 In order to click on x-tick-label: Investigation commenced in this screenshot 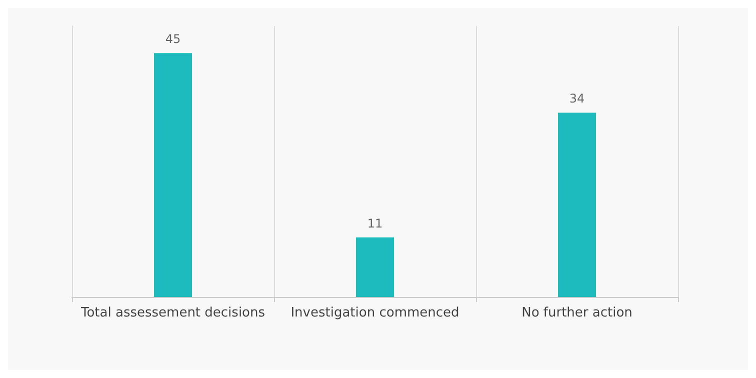, I will do `click(375, 313)`.